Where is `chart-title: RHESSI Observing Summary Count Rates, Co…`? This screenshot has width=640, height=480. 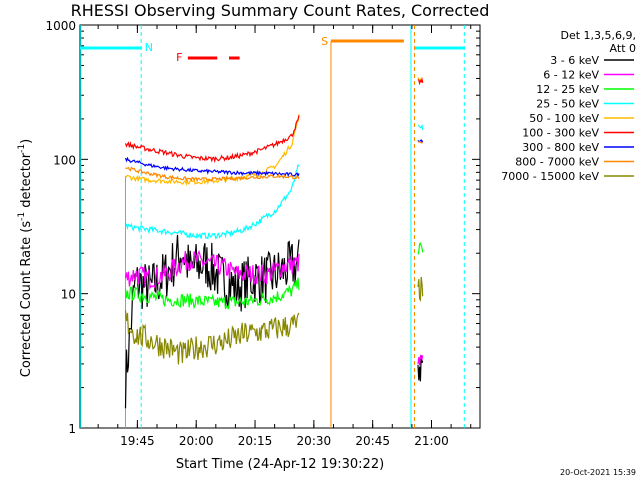 chart-title: RHESSI Observing Summary Count Rates, Co… is located at coordinates (280, 10).